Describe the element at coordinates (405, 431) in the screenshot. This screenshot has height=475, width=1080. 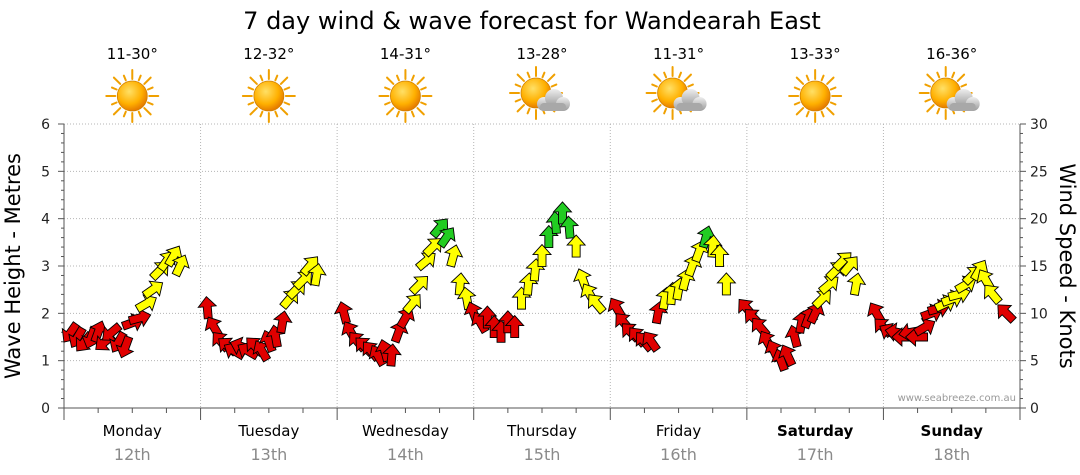
I see `day-label: Wednesday` at that location.